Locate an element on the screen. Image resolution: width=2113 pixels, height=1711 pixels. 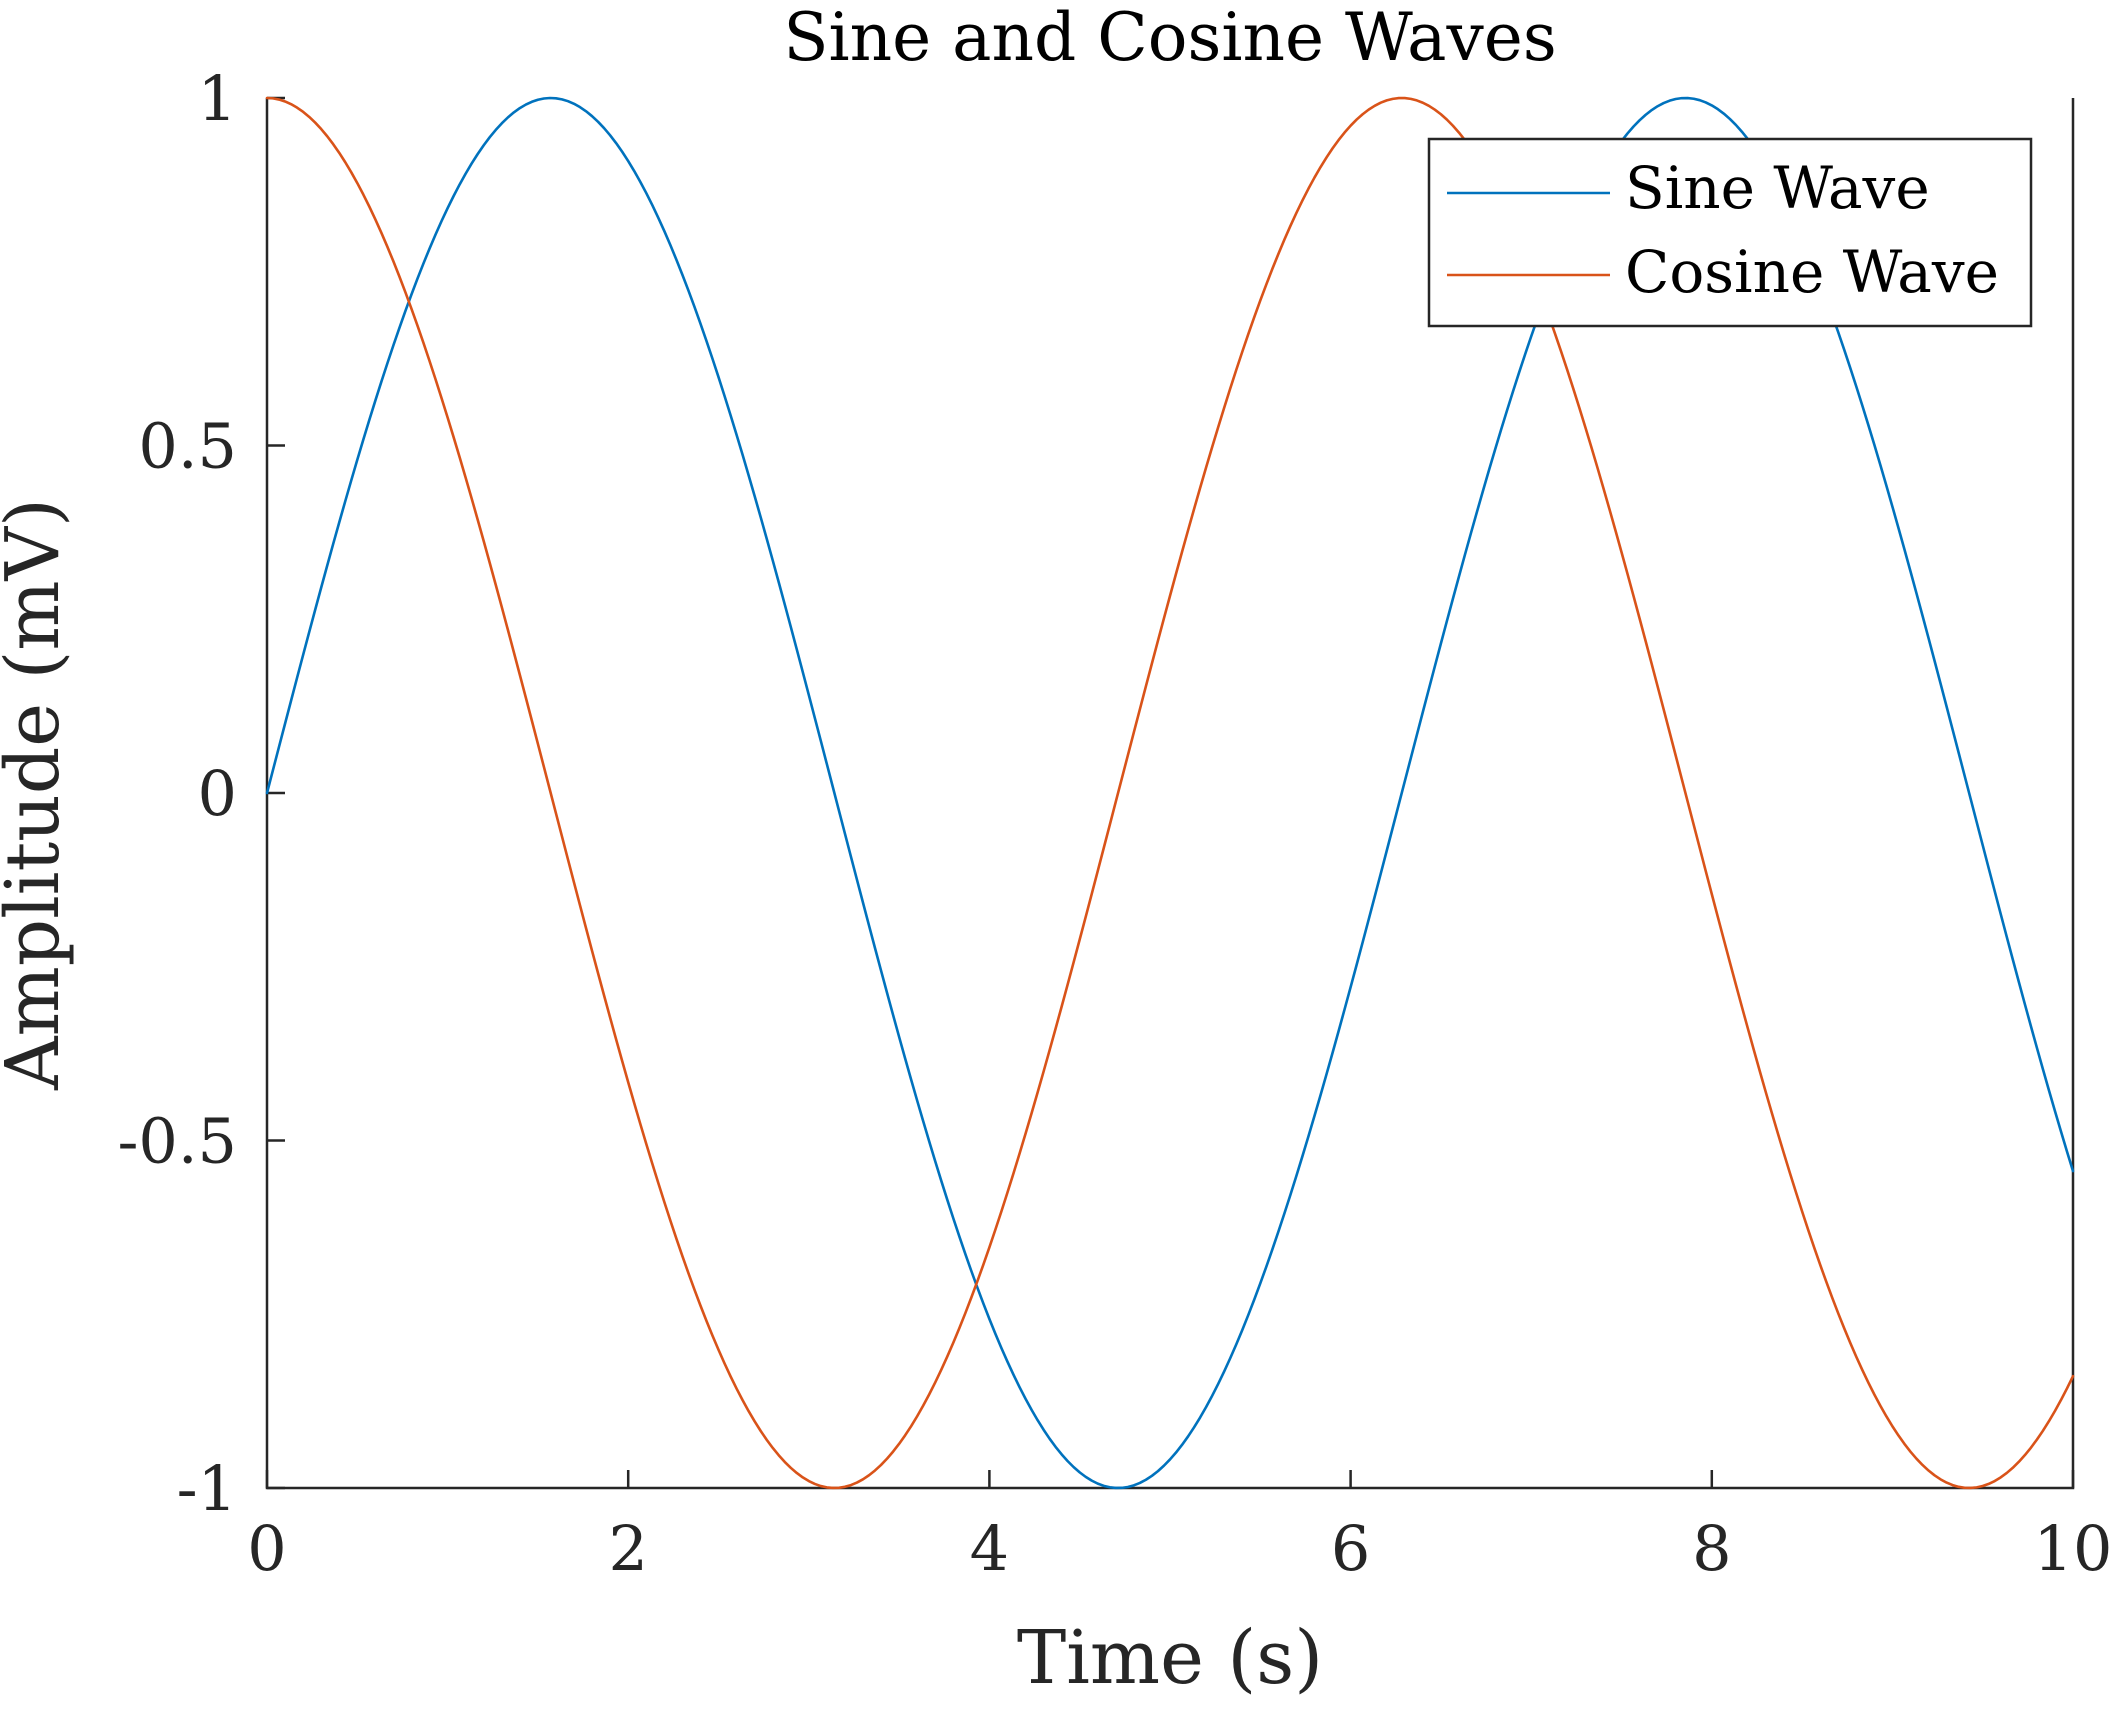
legend: Sine Wave Cosine Wave is located at coordinates (1730, 232).